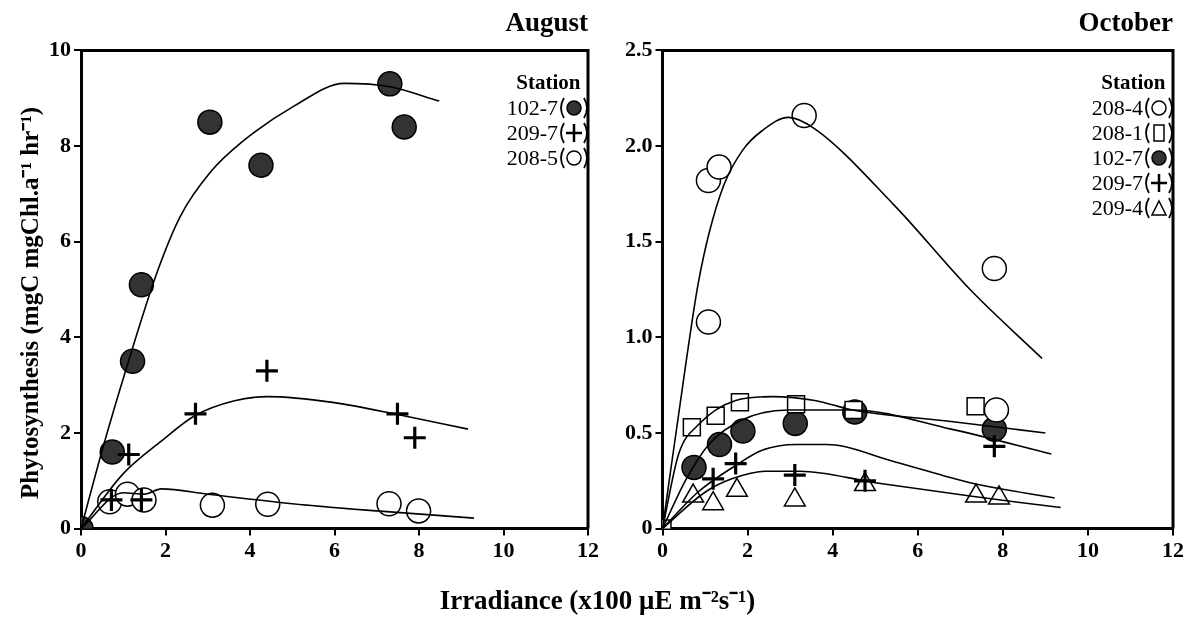 The height and width of the screenshot is (633, 1195). Describe the element at coordinates (29, 303) in the screenshot. I see `y-axis-title: Phytosynthesis (mgC mgChl.a⁻¹ hr⁻¹)` at that location.